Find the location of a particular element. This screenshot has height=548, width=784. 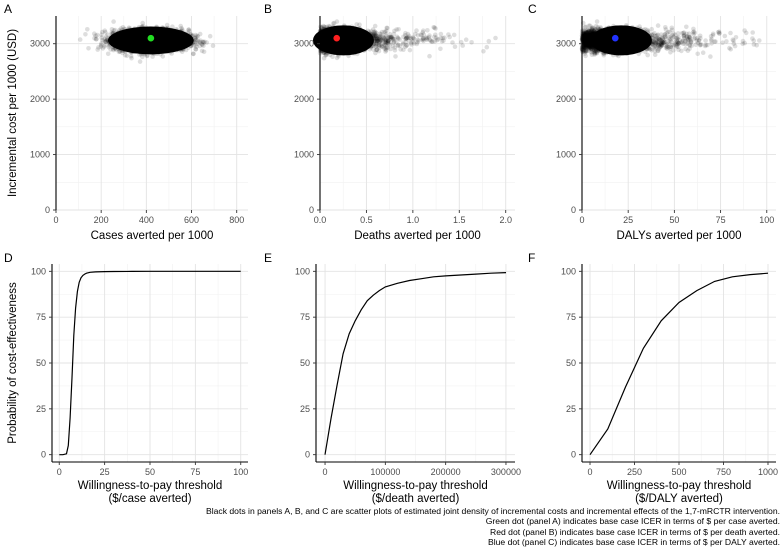

x-tick-label: 200 is located at coordinates (101, 220).